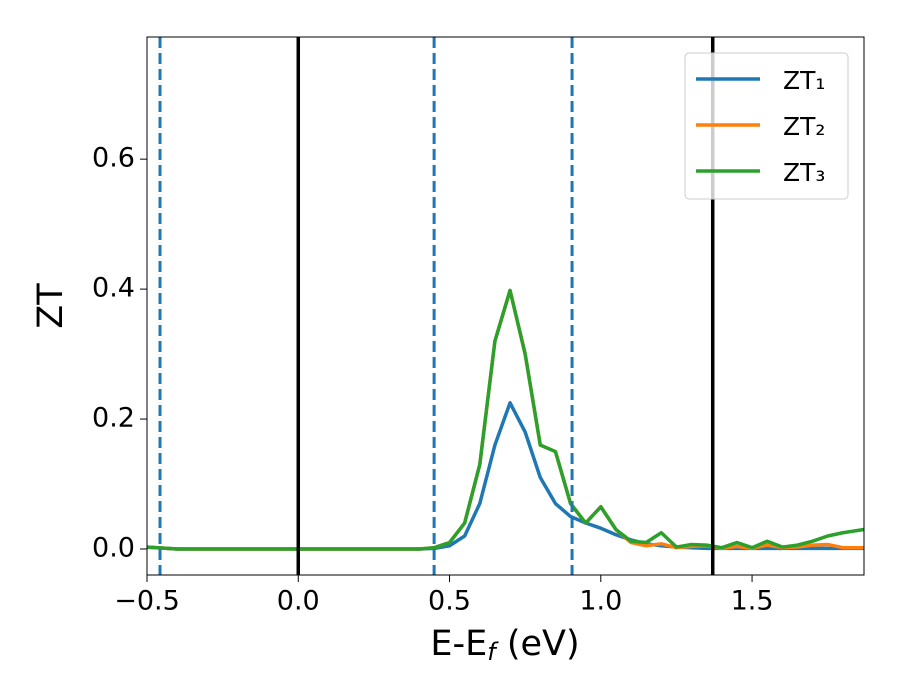 This screenshot has height=700, width=900. I want to click on x-tick-label: 0.0, so click(298, 601).